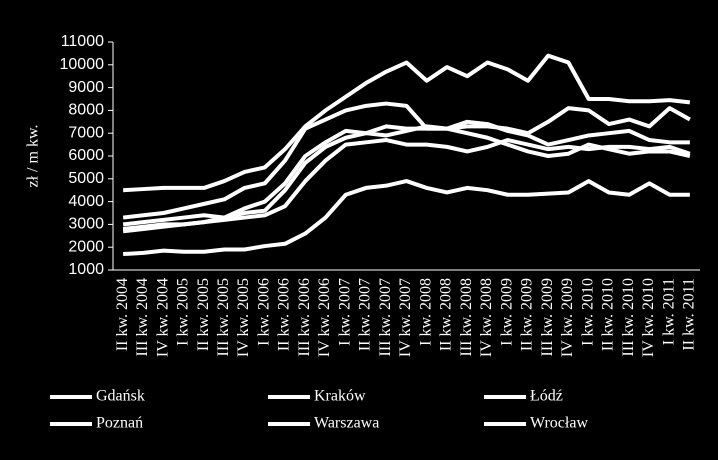 This screenshot has height=460, width=718. I want to click on x-tick-label: I kw. 2009, so click(506, 312).